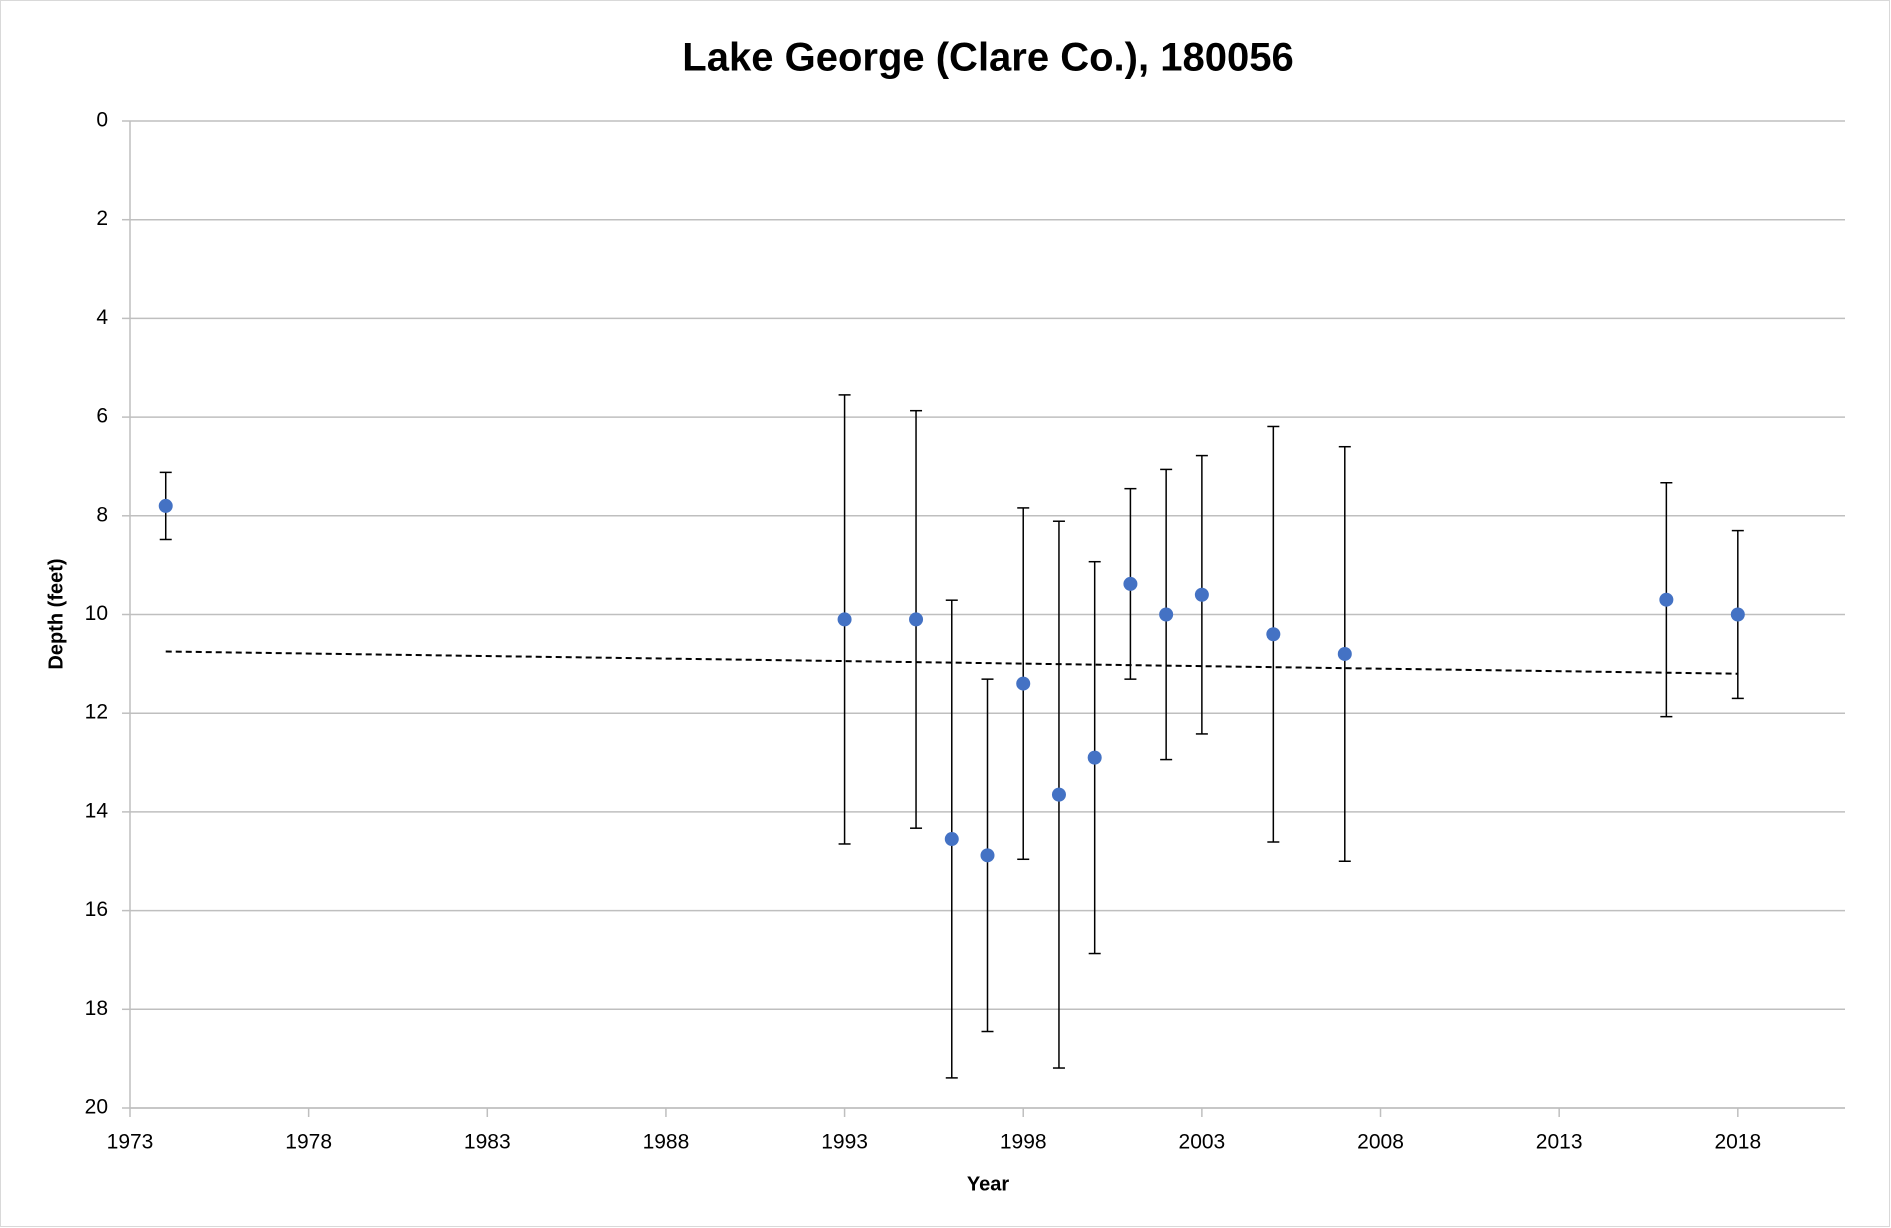 Image resolution: width=1891 pixels, height=1228 pixels. What do you see at coordinates (487, 1142) in the screenshot?
I see `x-tick-label: 1983` at bounding box center [487, 1142].